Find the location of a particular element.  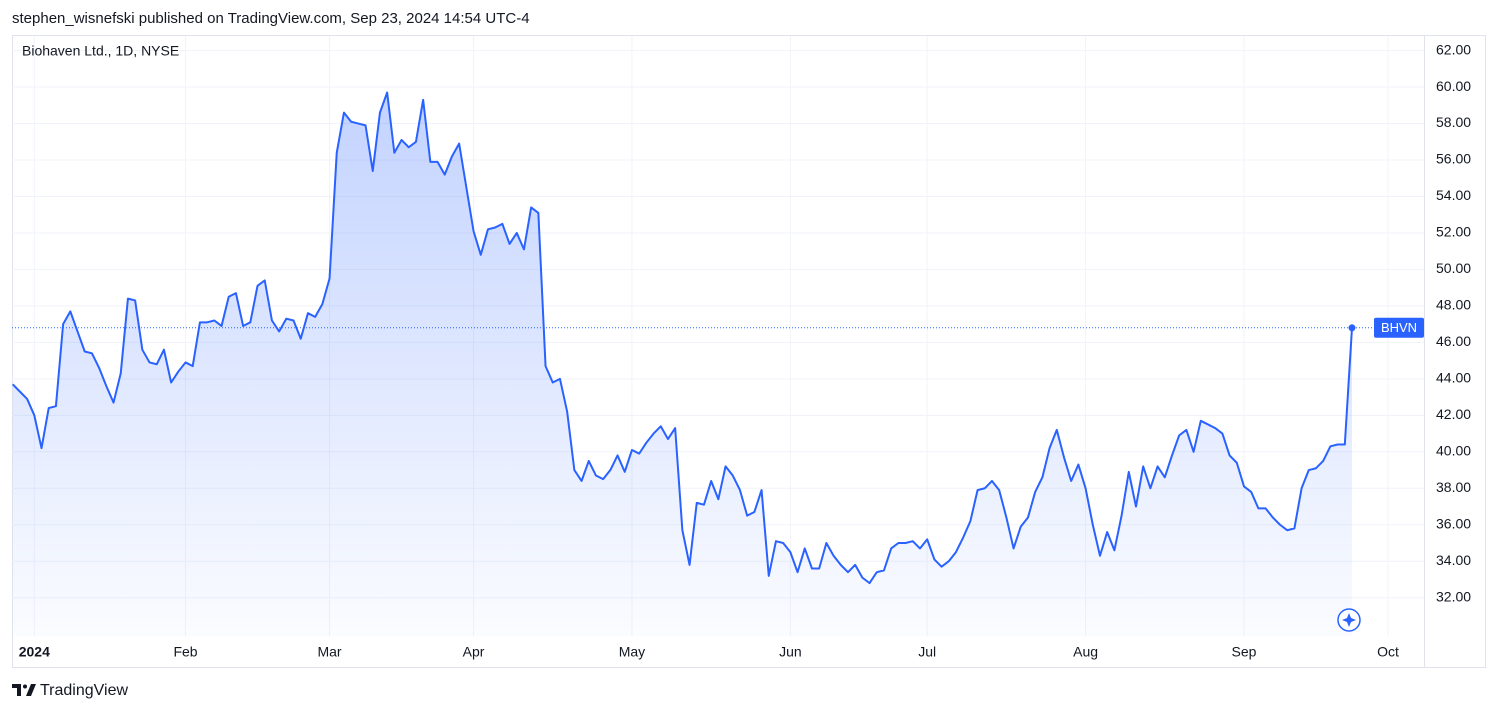

x-tick-label: Mar is located at coordinates (329, 652).